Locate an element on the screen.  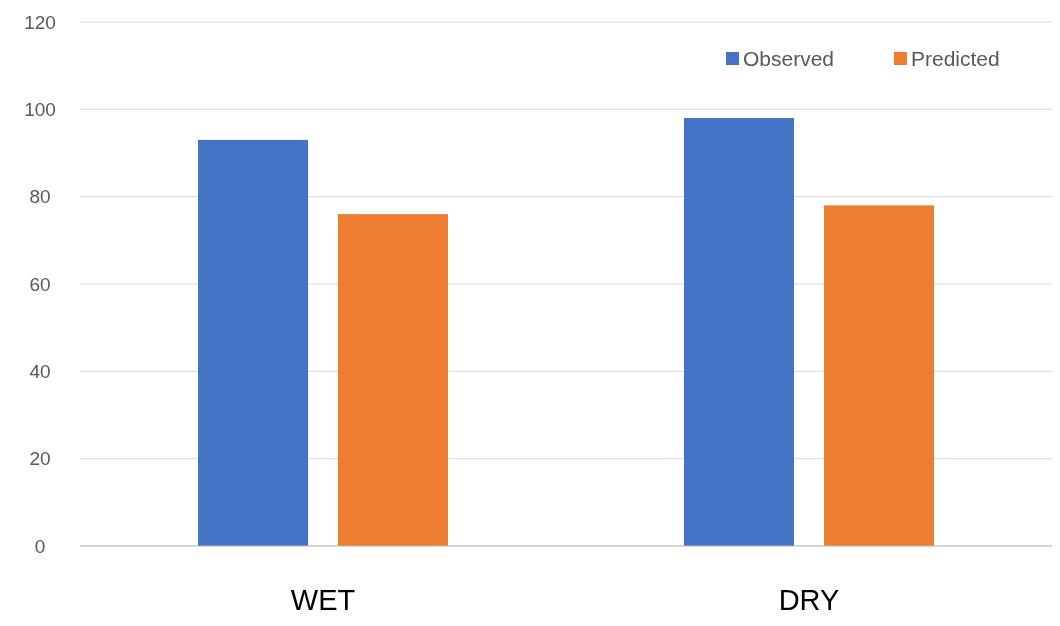
y-tick-label: 20 is located at coordinates (40, 459).